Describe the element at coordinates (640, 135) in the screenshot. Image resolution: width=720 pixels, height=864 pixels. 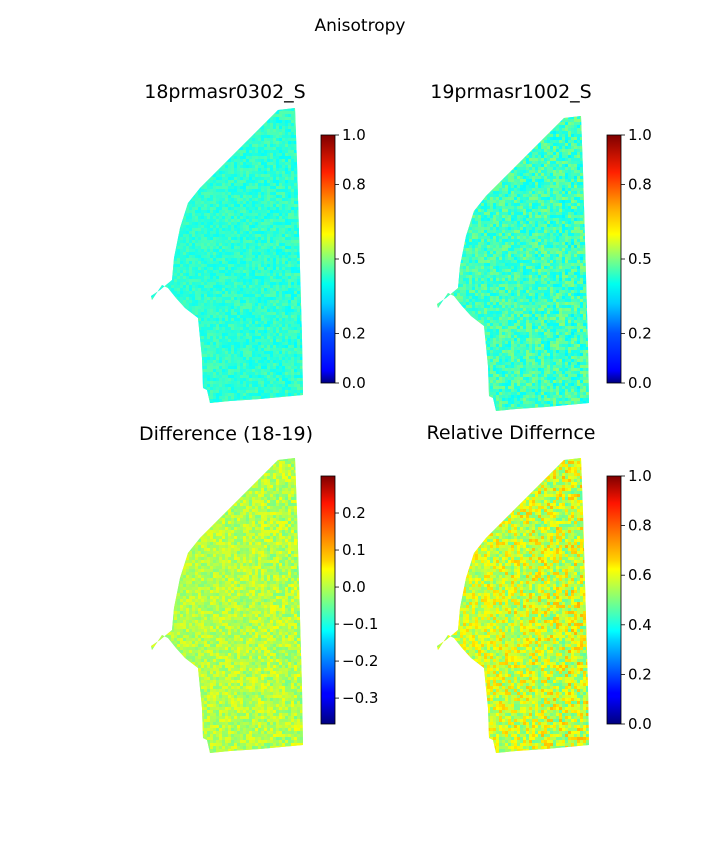
I see `colorbar-2-tick-label: 1.0` at that location.